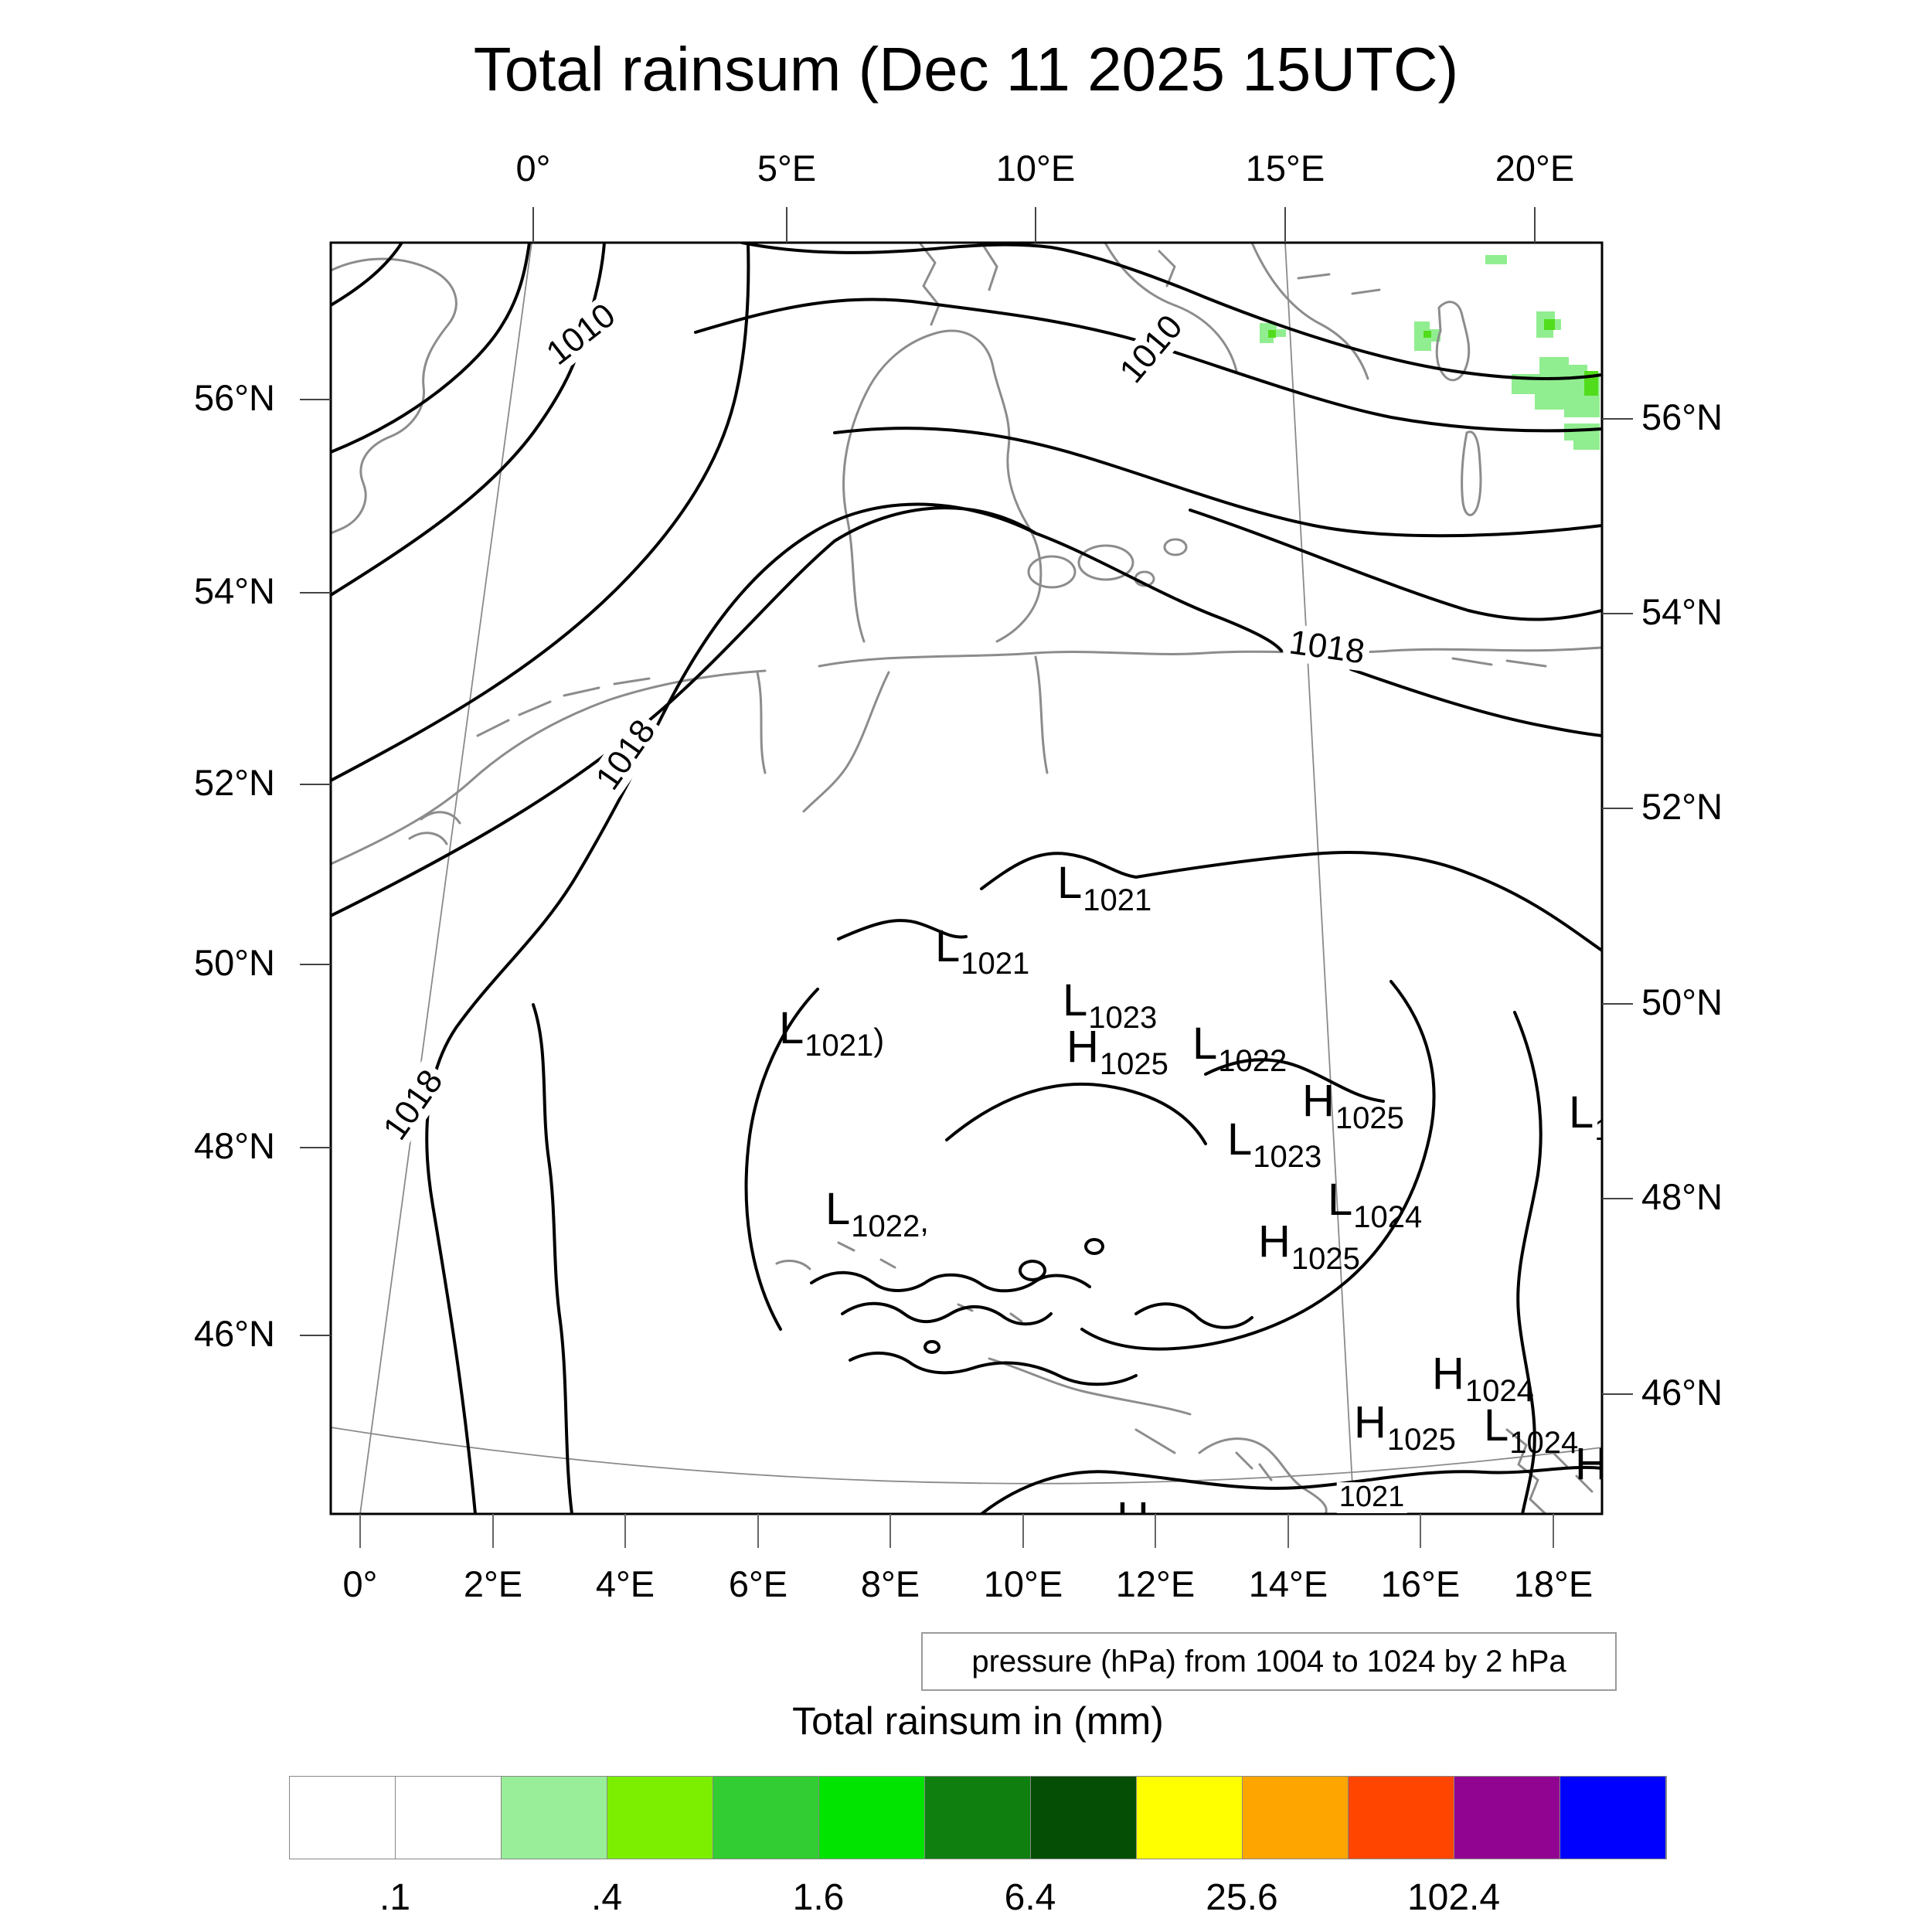  Describe the element at coordinates (1420, 1584) in the screenshot. I see `bottom-axis-label: 16°E` at that location.